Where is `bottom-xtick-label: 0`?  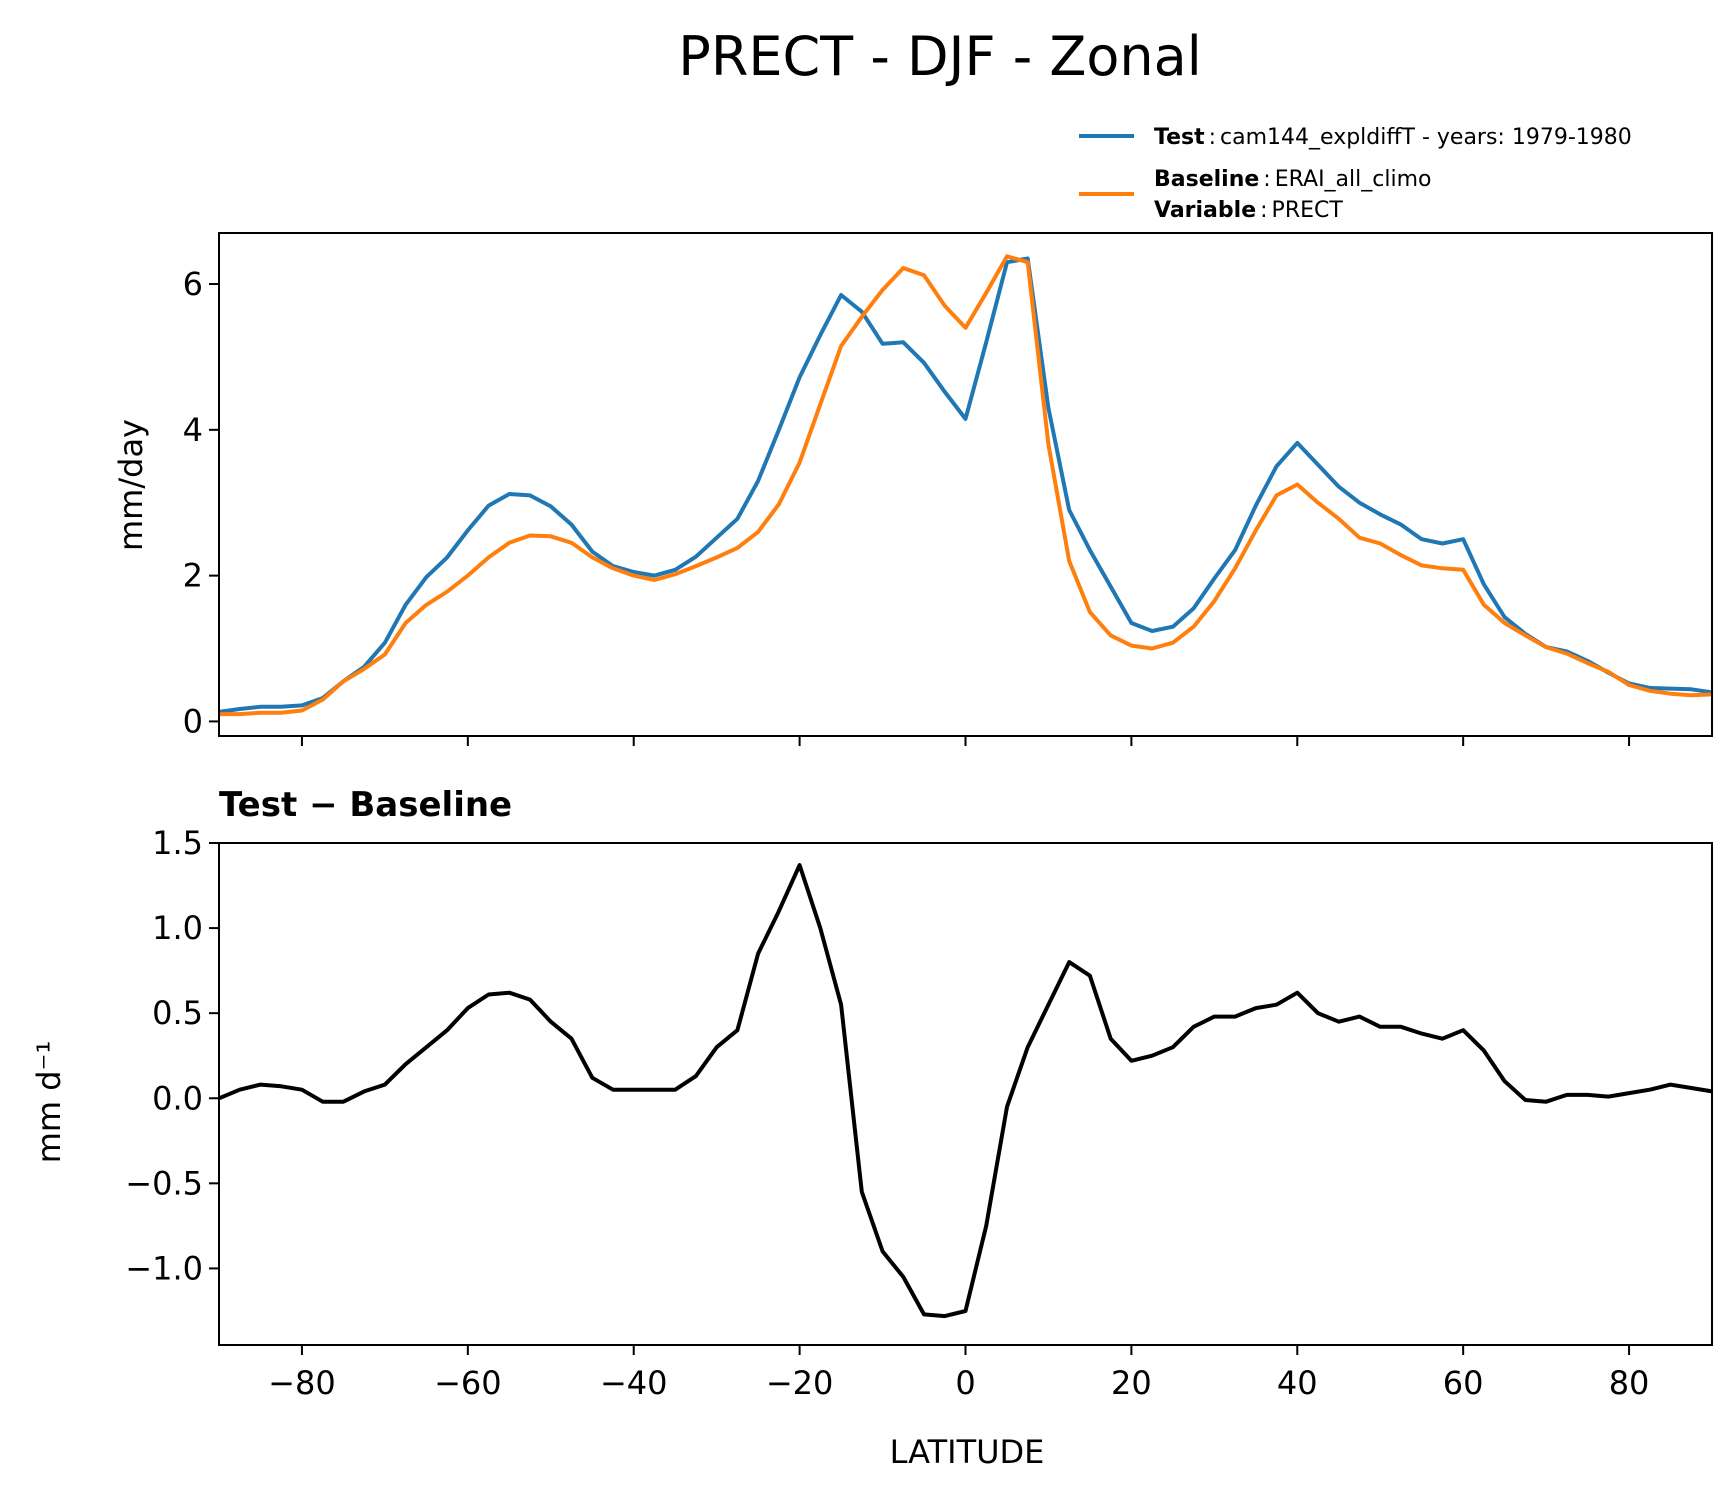
bottom-xtick-label: 0 is located at coordinates (965, 1383).